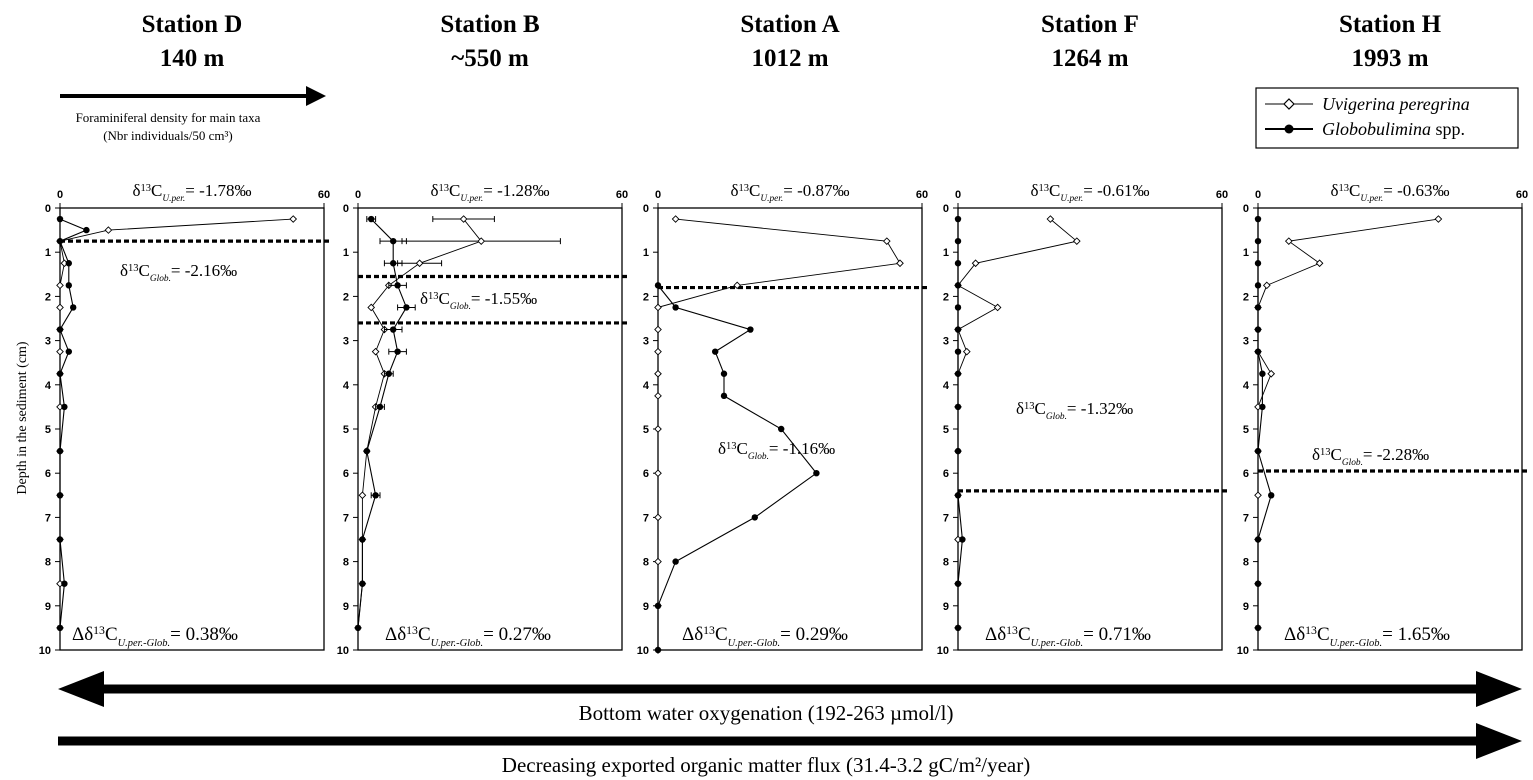 This screenshot has height=780, width=1533. I want to click on d13c-uper-label: δ13CU.per.= -1.78‰, so click(192, 192).